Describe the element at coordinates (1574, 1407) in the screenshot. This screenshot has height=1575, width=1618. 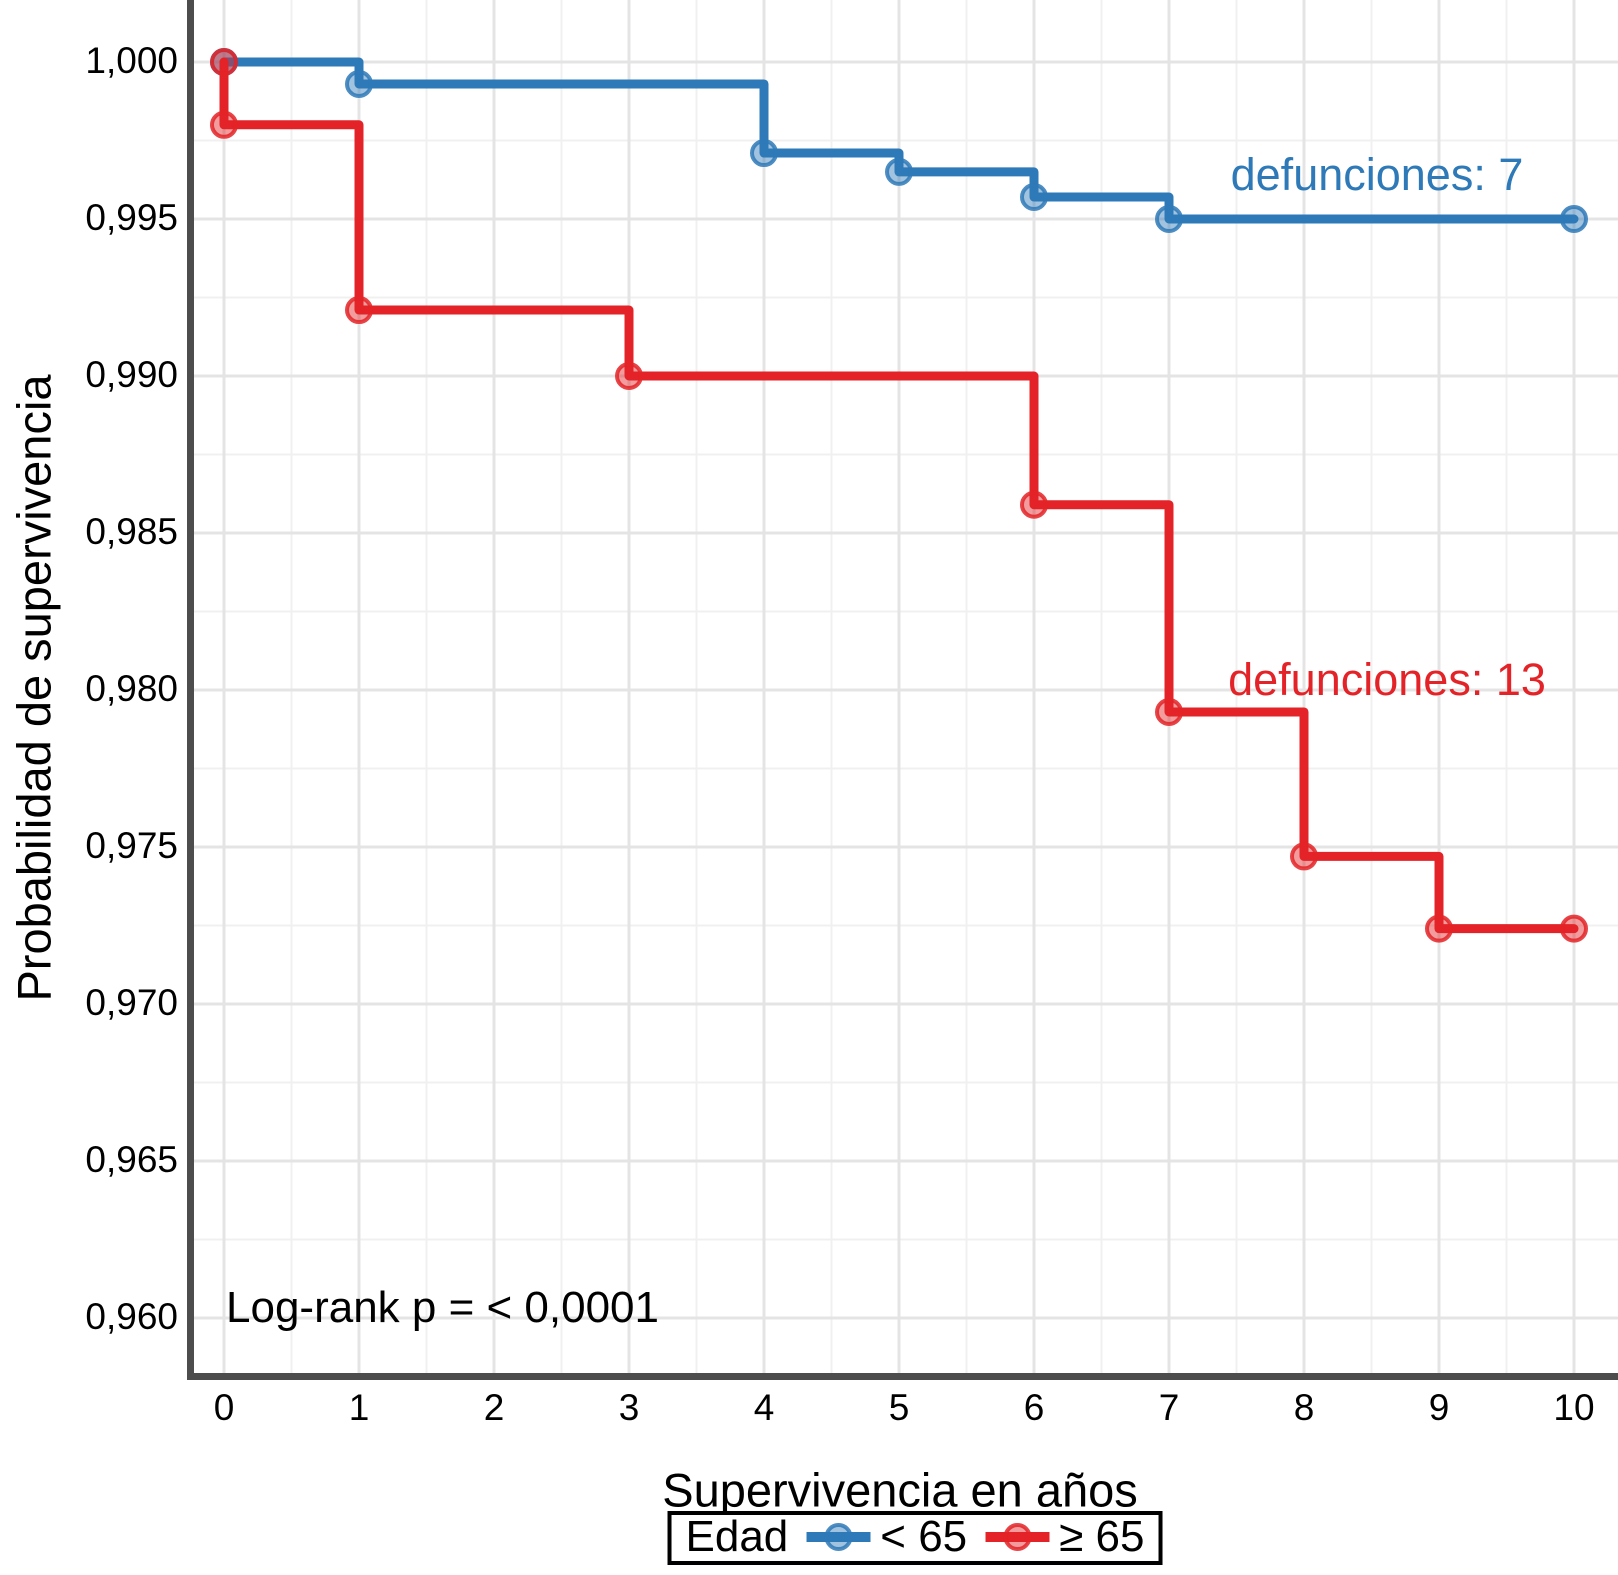
I see `x-tick-label: 10` at that location.